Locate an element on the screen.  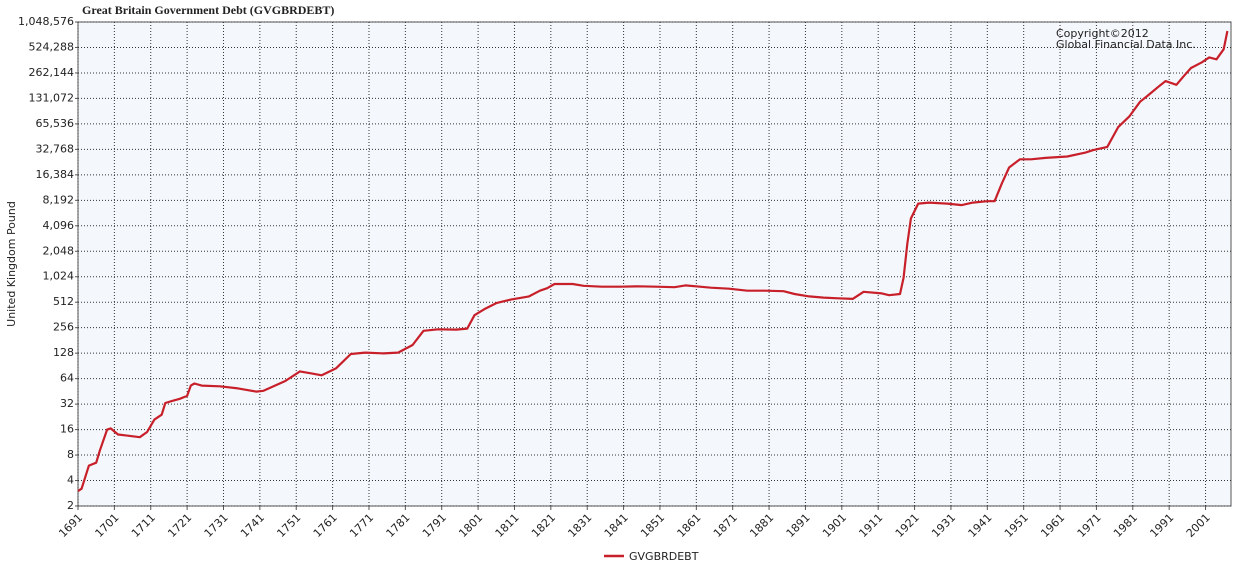
y-tick-label: 128 is located at coordinates (63, 352).